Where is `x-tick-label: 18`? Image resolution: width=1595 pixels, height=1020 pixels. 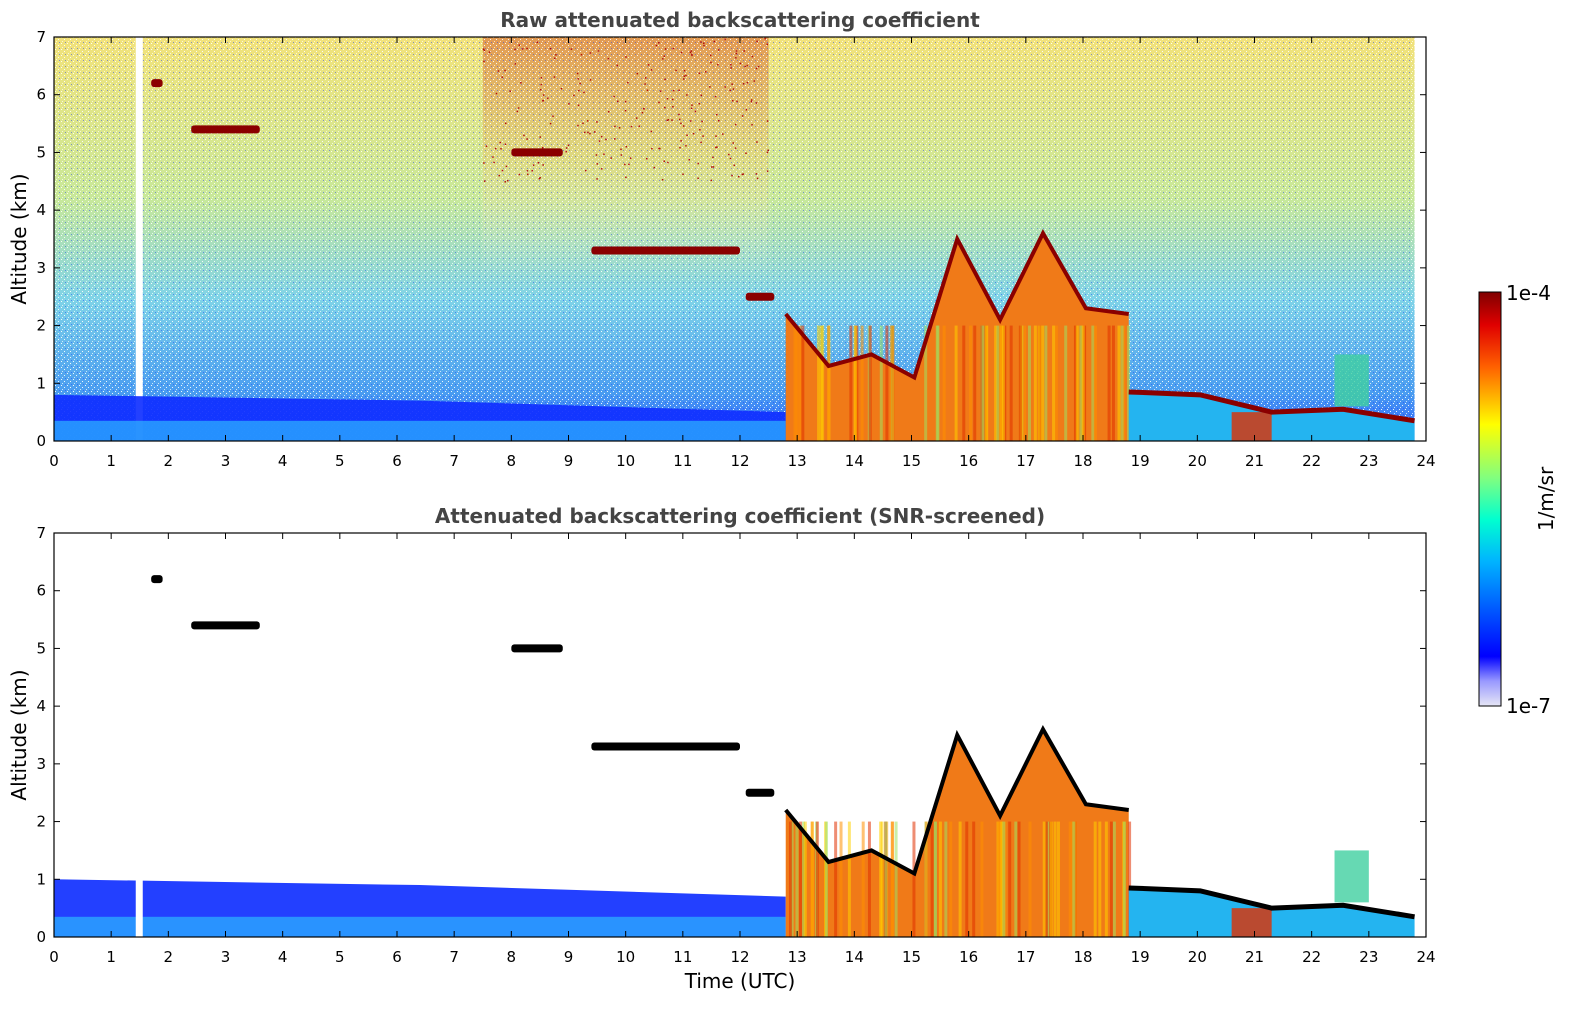 x-tick-label: 18 is located at coordinates (1082, 461).